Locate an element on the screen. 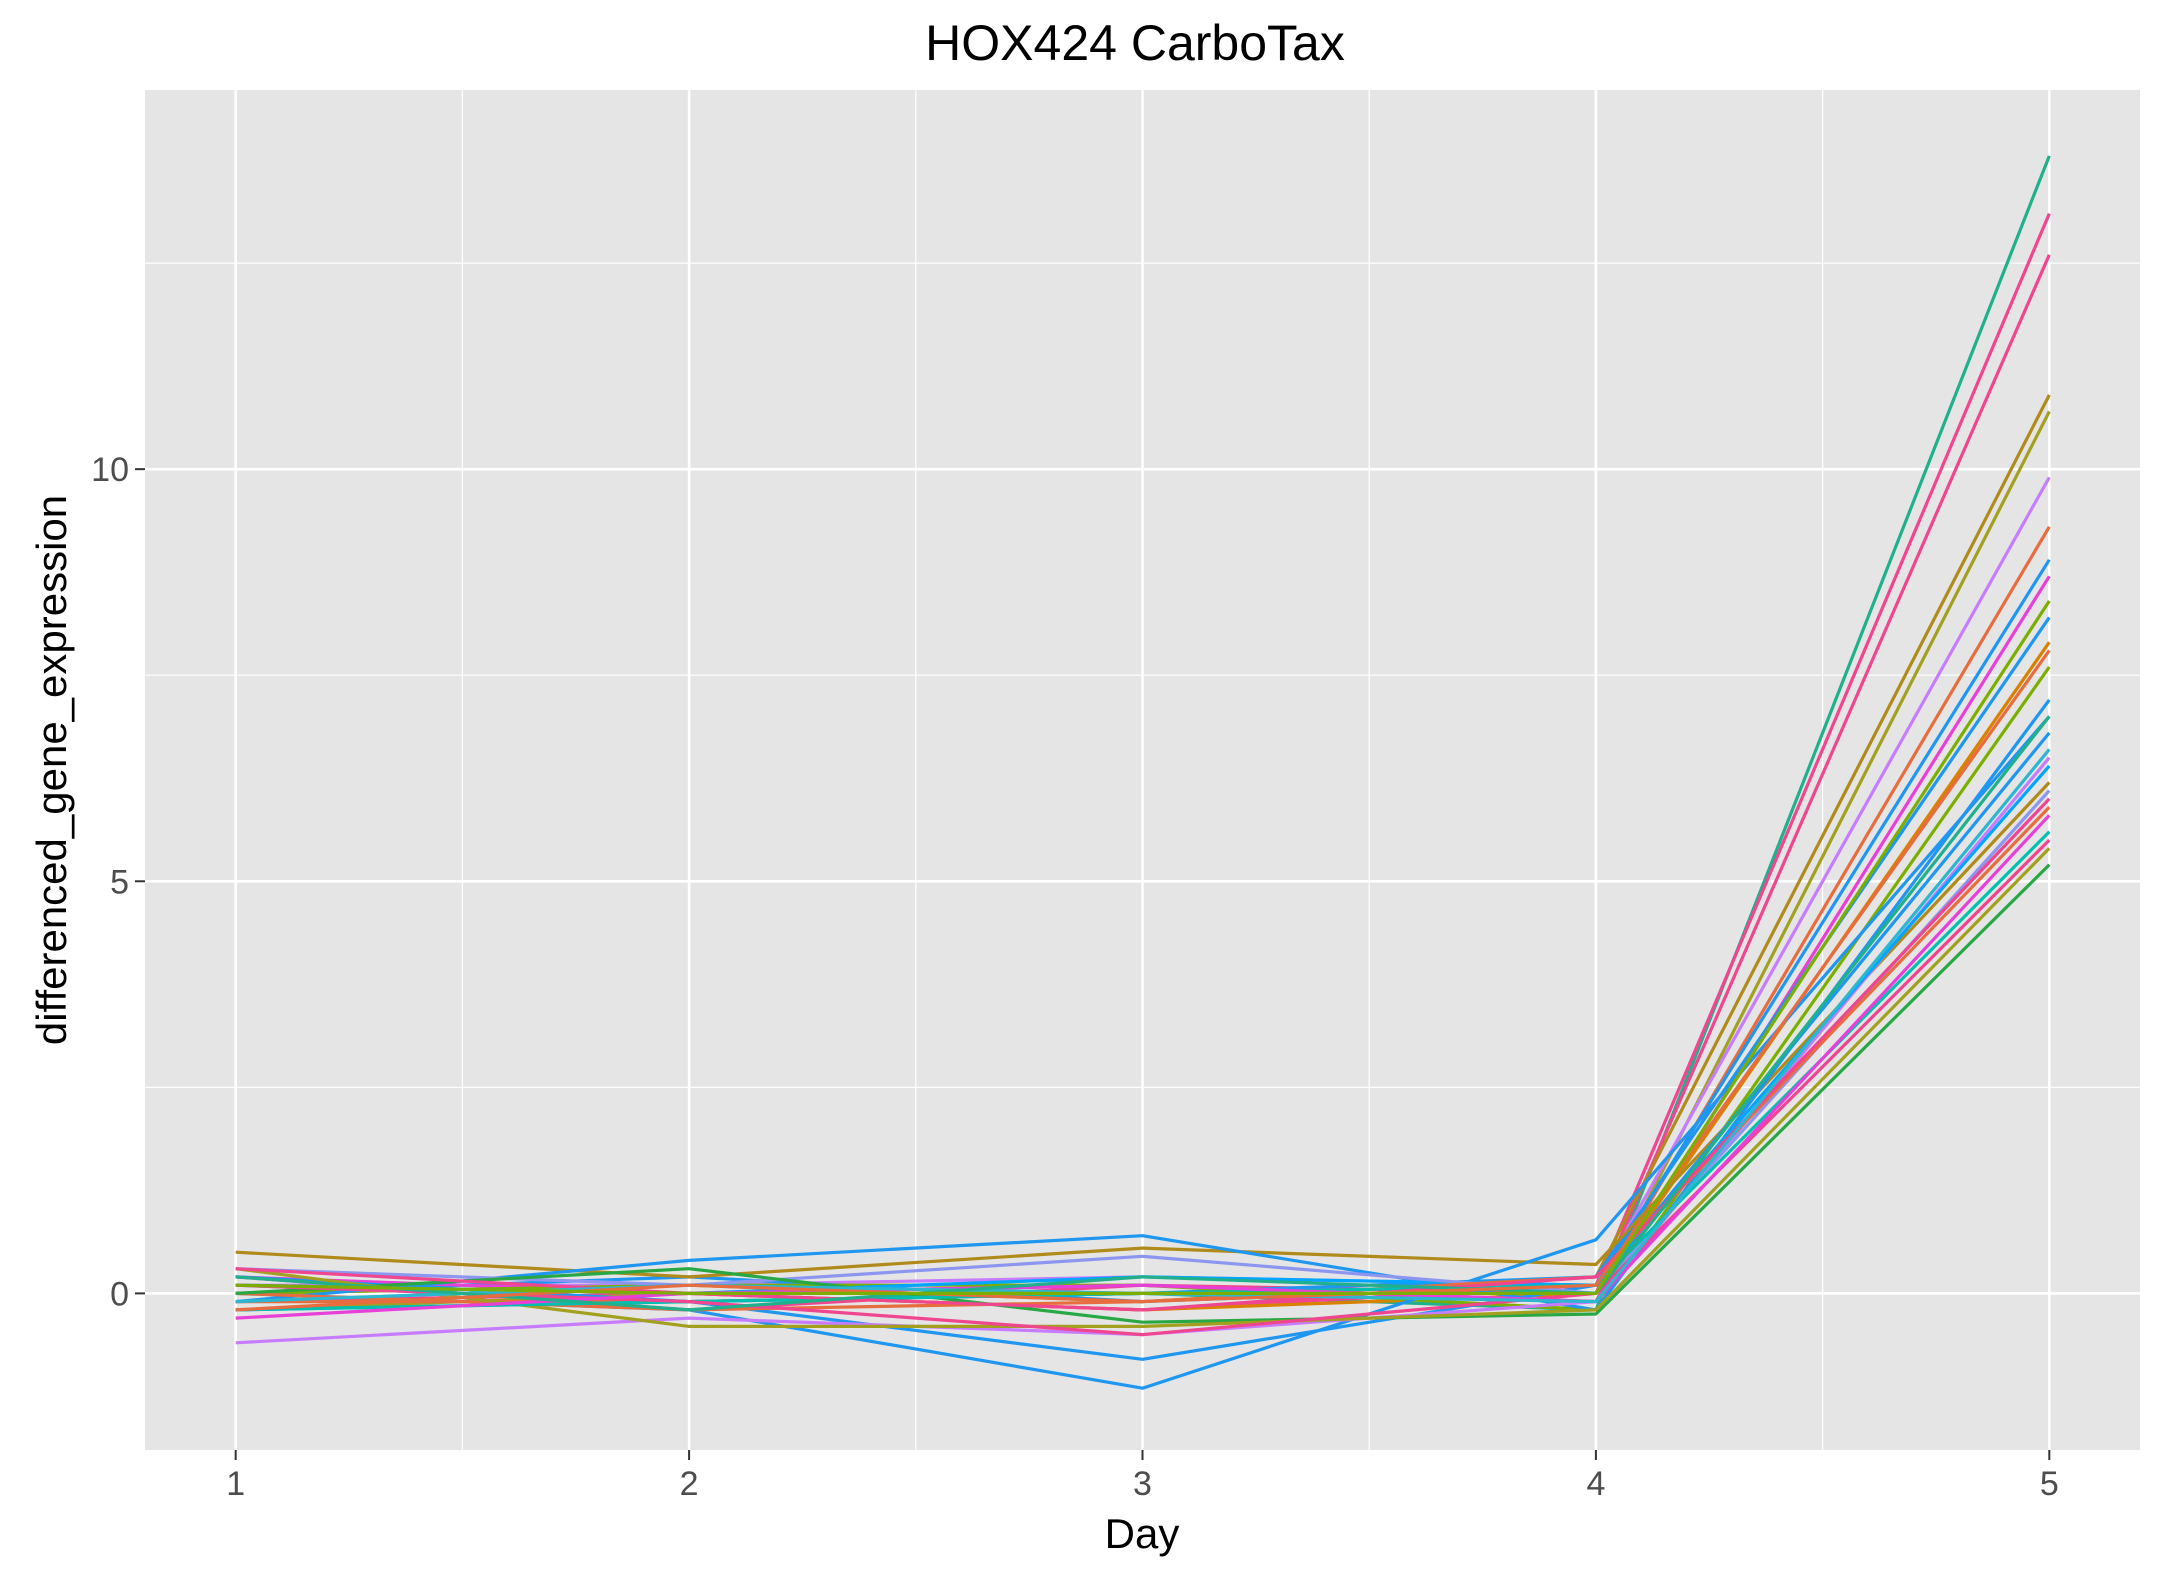  y-tick-label: 10 is located at coordinates (110, 470).